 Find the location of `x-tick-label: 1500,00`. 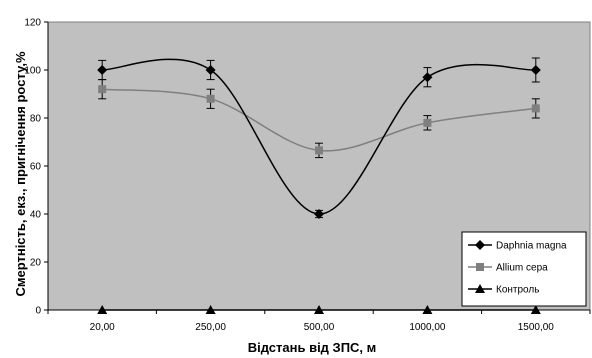

x-tick-label: 1500,00 is located at coordinates (536, 327).